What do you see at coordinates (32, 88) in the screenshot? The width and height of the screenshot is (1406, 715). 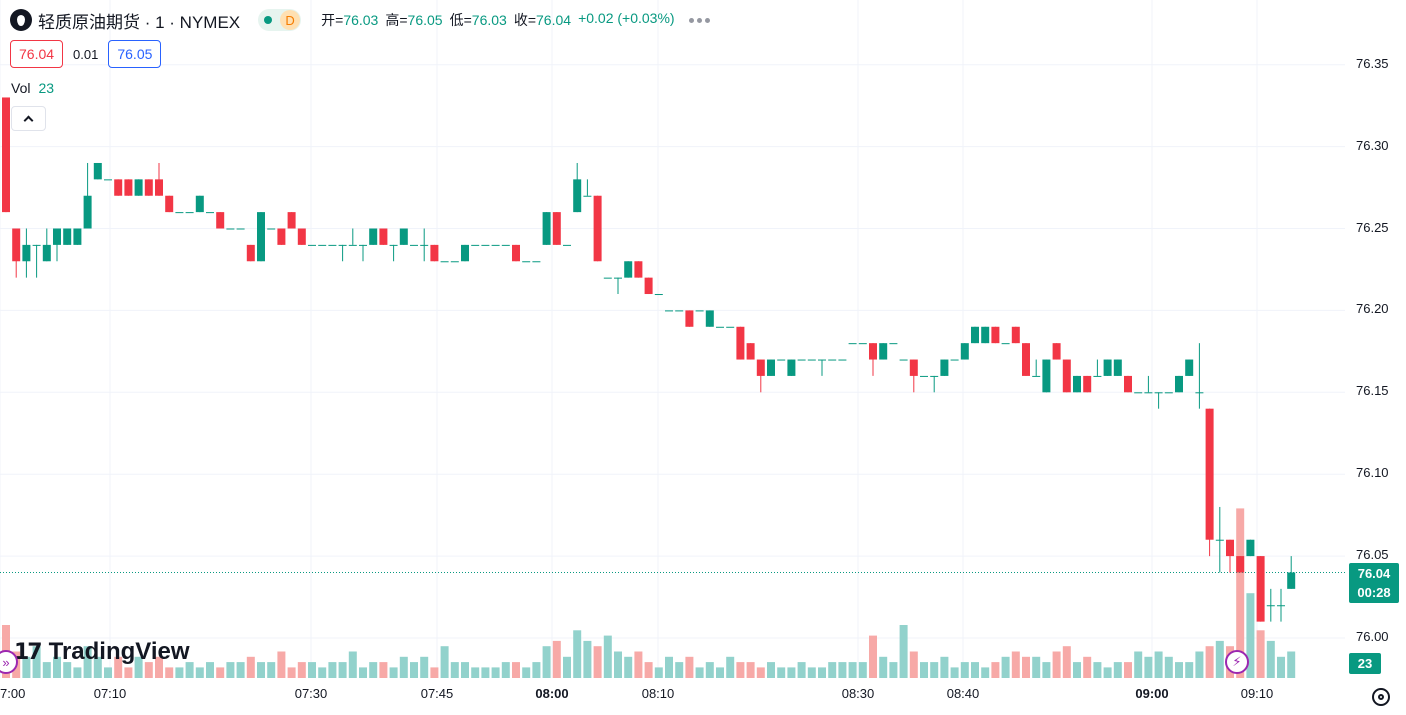 I see `volume-legend: Vol 23` at bounding box center [32, 88].